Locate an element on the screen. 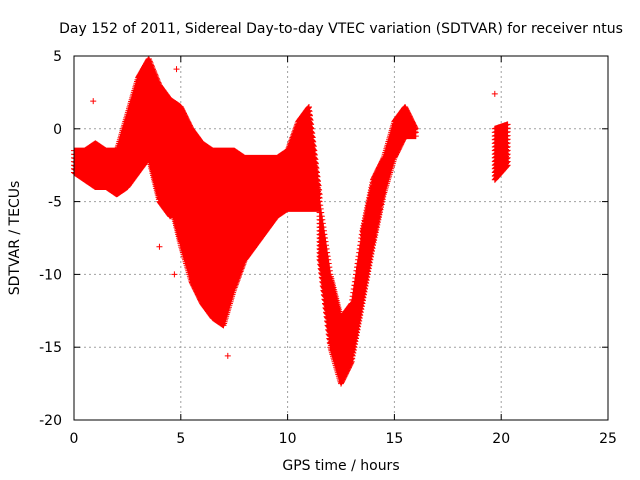  y-tick-label: -5 is located at coordinates (55, 203).